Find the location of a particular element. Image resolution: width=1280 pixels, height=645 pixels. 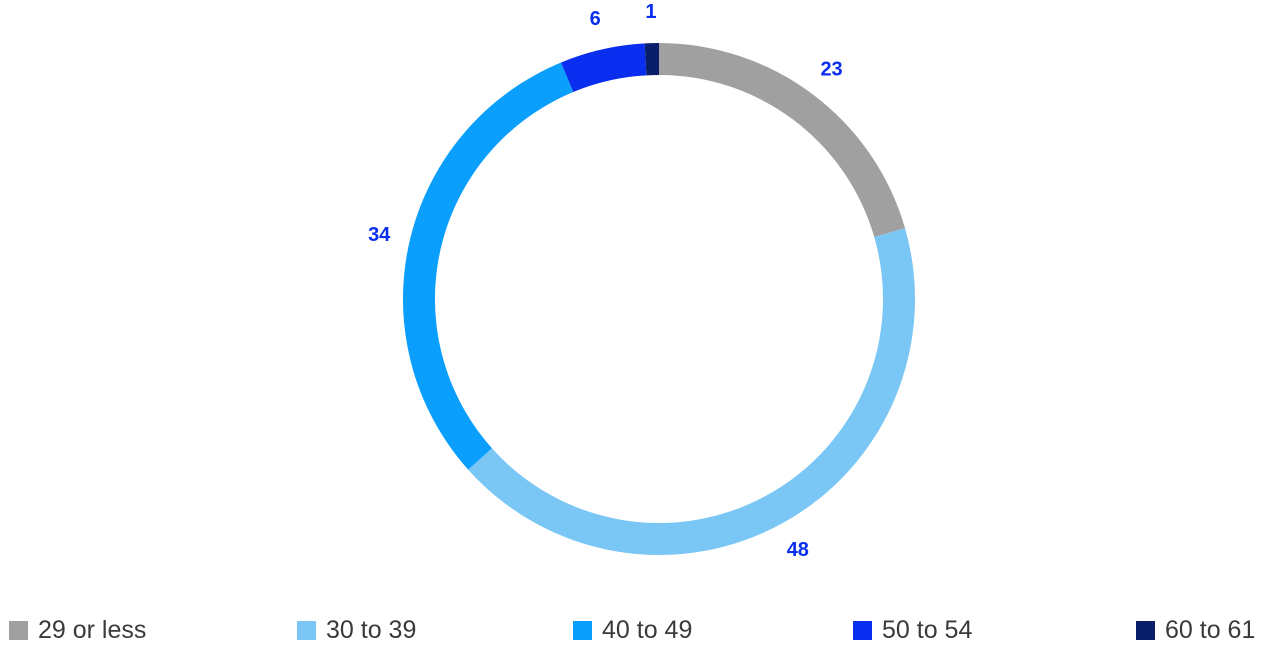

slice-29-or-less is located at coordinates (782, 140).